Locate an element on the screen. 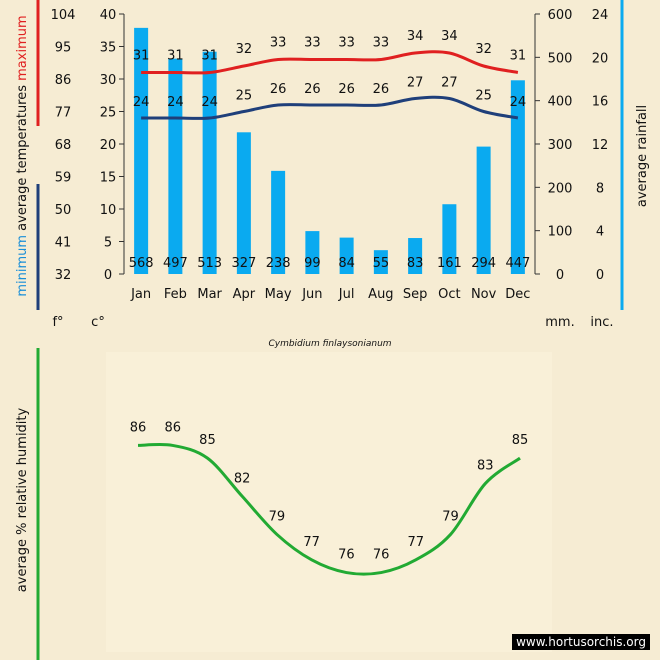 This screenshot has height=660, width=660. min-temperature-line is located at coordinates (330, 107).